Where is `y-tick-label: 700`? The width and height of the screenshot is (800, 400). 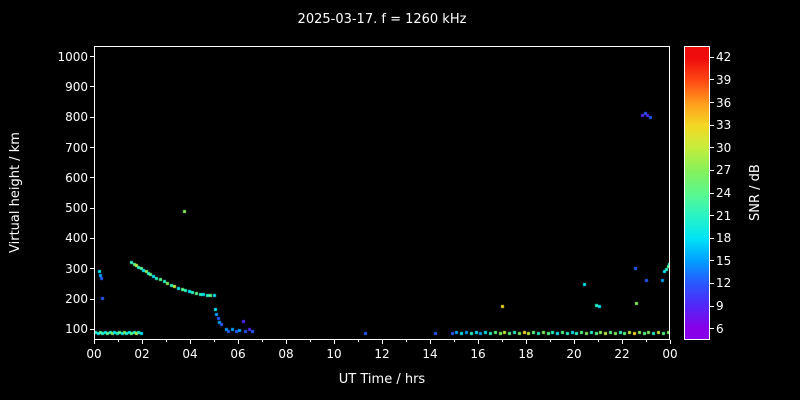
y-tick-label: 700 is located at coordinates (76, 147).